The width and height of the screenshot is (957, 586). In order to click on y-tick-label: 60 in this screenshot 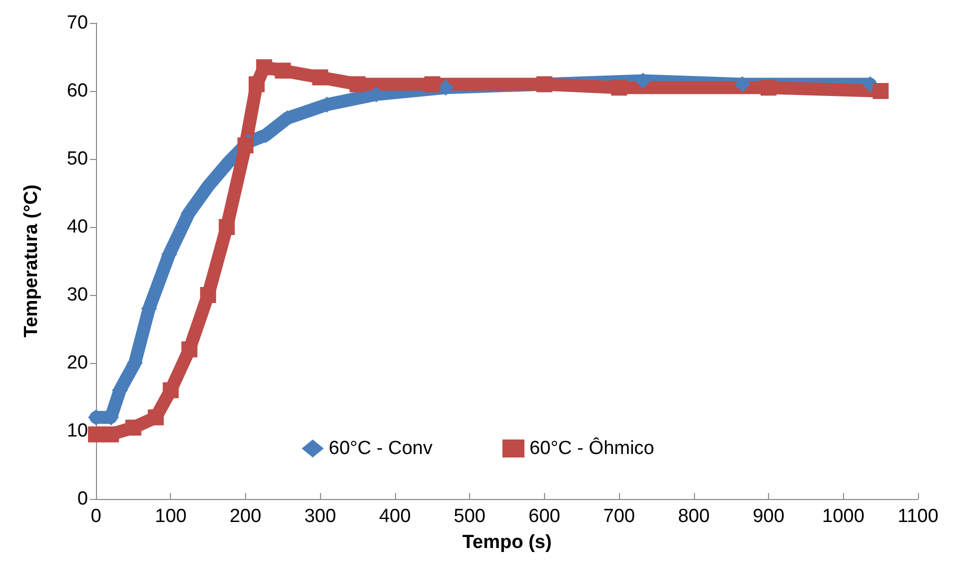, I will do `click(77, 91)`.